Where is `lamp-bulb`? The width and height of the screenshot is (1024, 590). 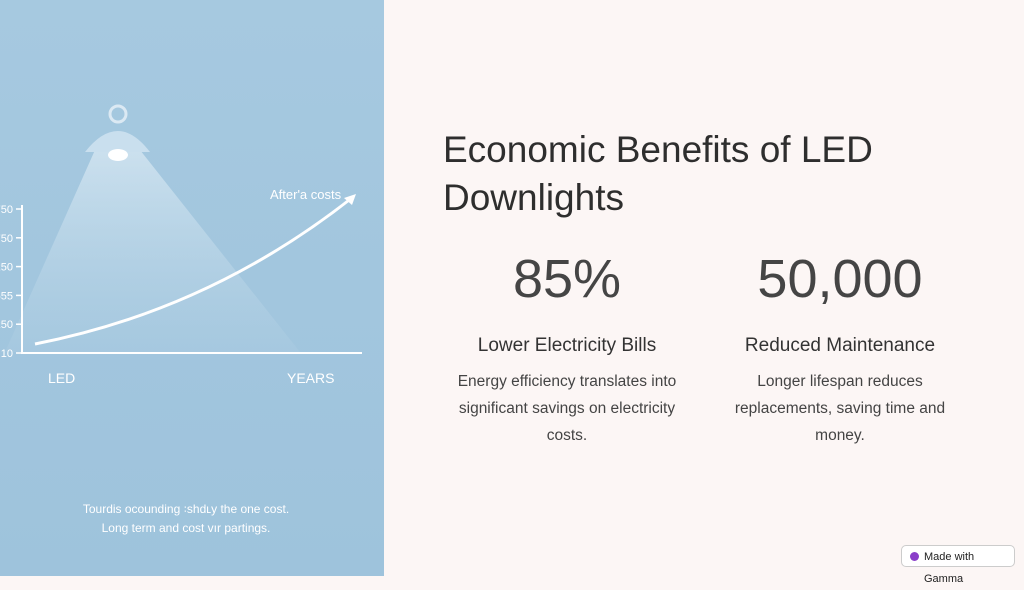
lamp-bulb is located at coordinates (118, 155).